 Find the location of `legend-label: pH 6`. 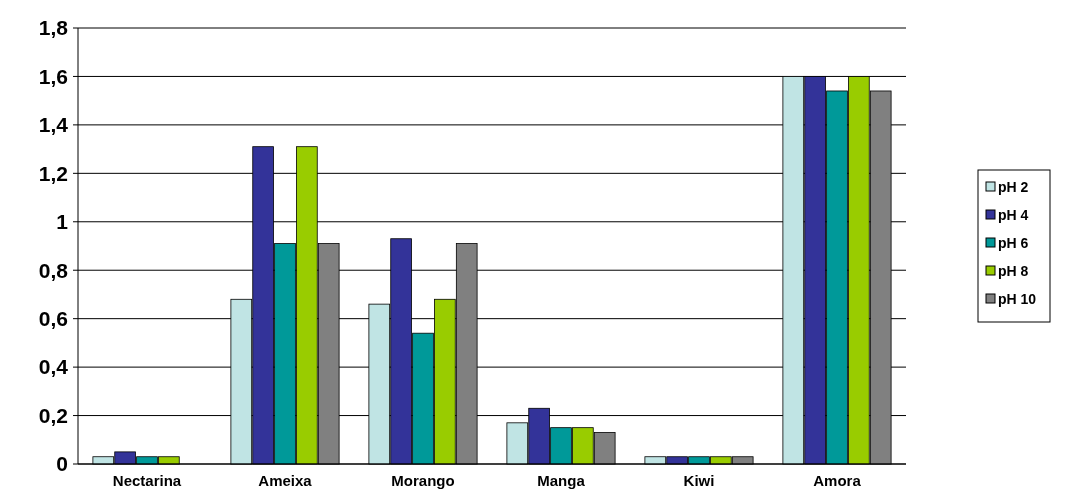

legend-label: pH 6 is located at coordinates (1013, 242).